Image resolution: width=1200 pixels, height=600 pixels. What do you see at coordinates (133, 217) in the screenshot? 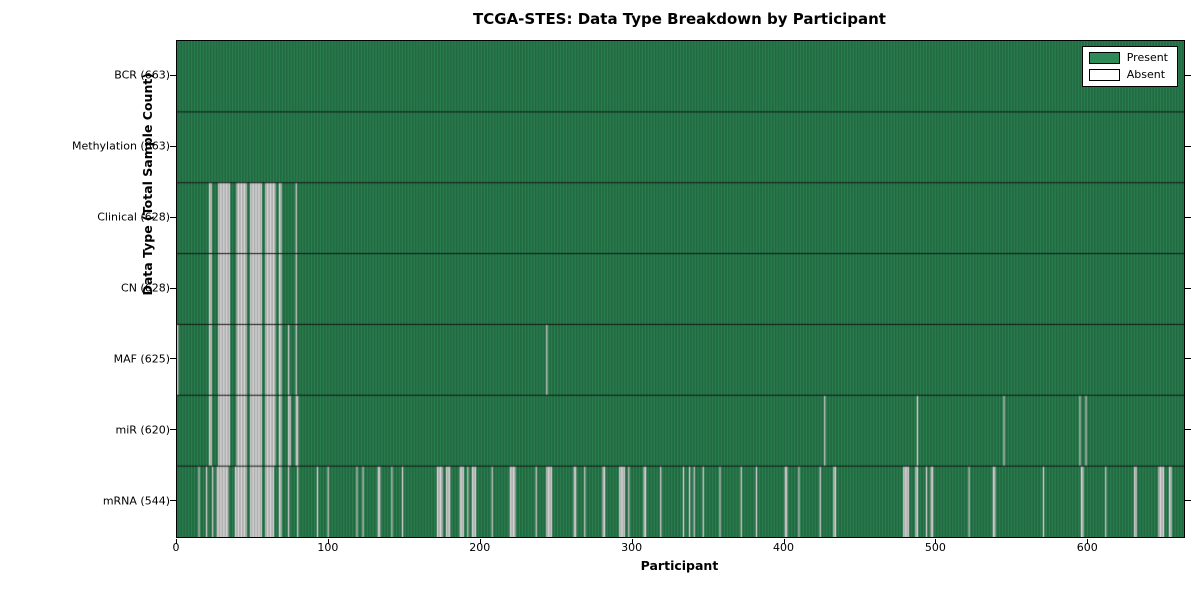
I see `ytick-label-clinical: Clinical (628)` at bounding box center [133, 217].